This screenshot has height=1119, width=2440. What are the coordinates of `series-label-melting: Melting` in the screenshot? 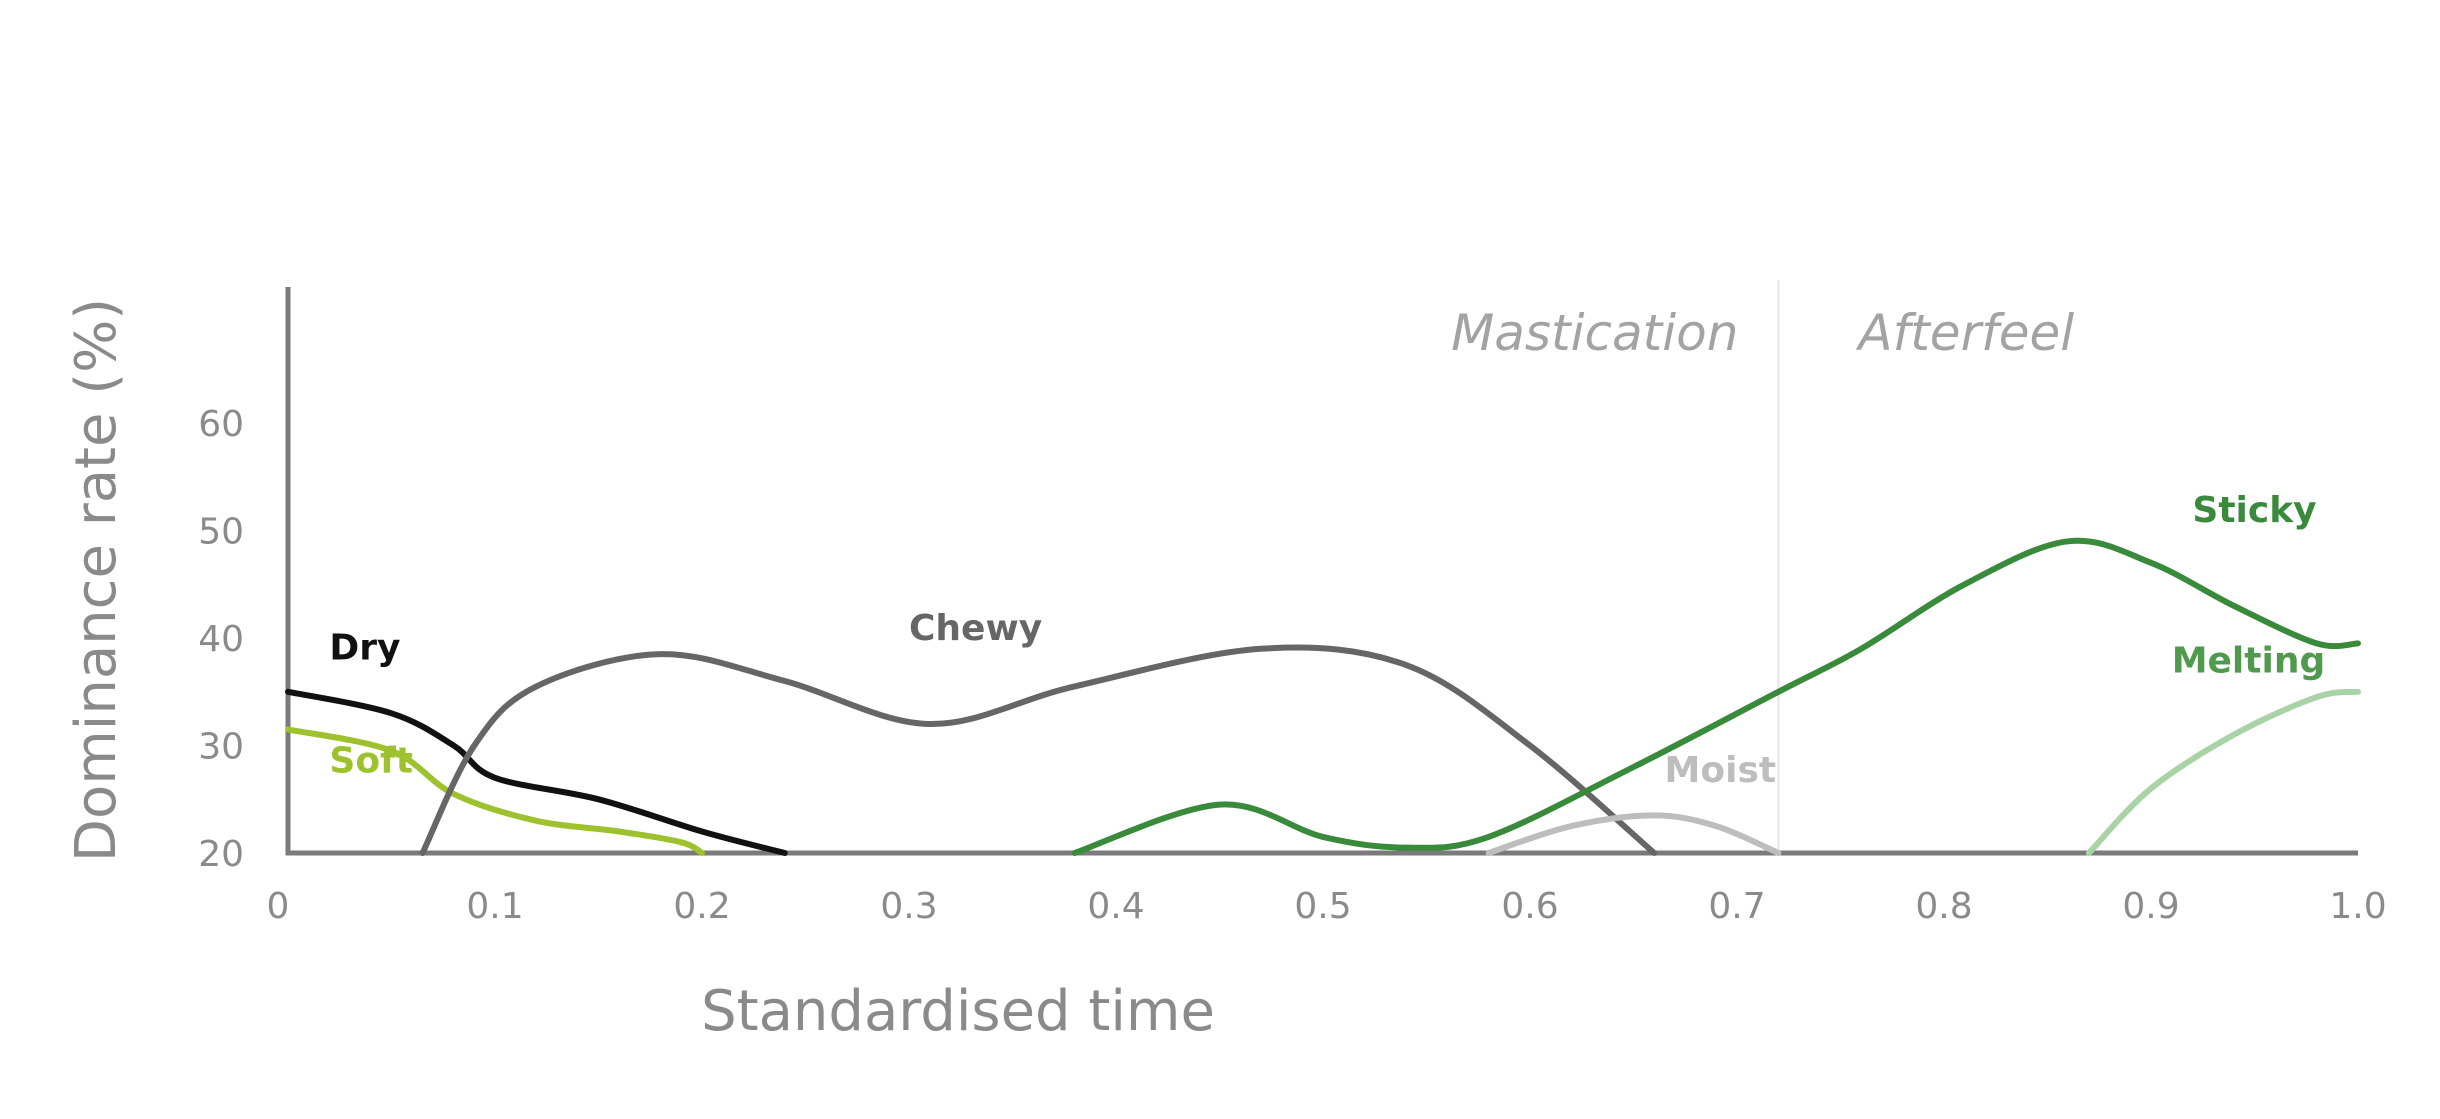 It's located at (2249, 660).